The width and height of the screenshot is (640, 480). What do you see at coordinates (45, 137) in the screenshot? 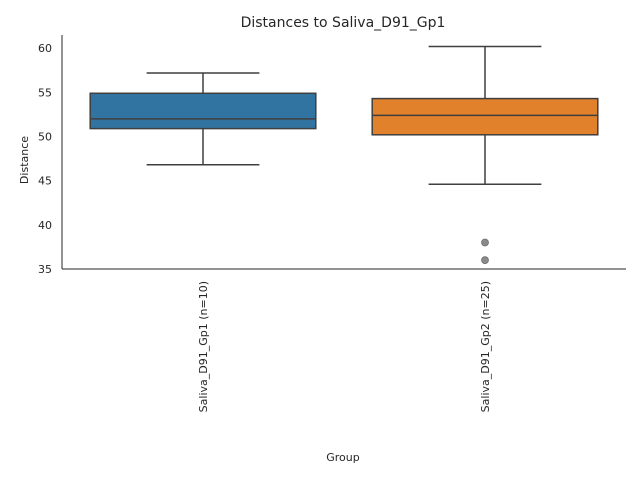
I see `y-tick-label: 50` at bounding box center [45, 137].